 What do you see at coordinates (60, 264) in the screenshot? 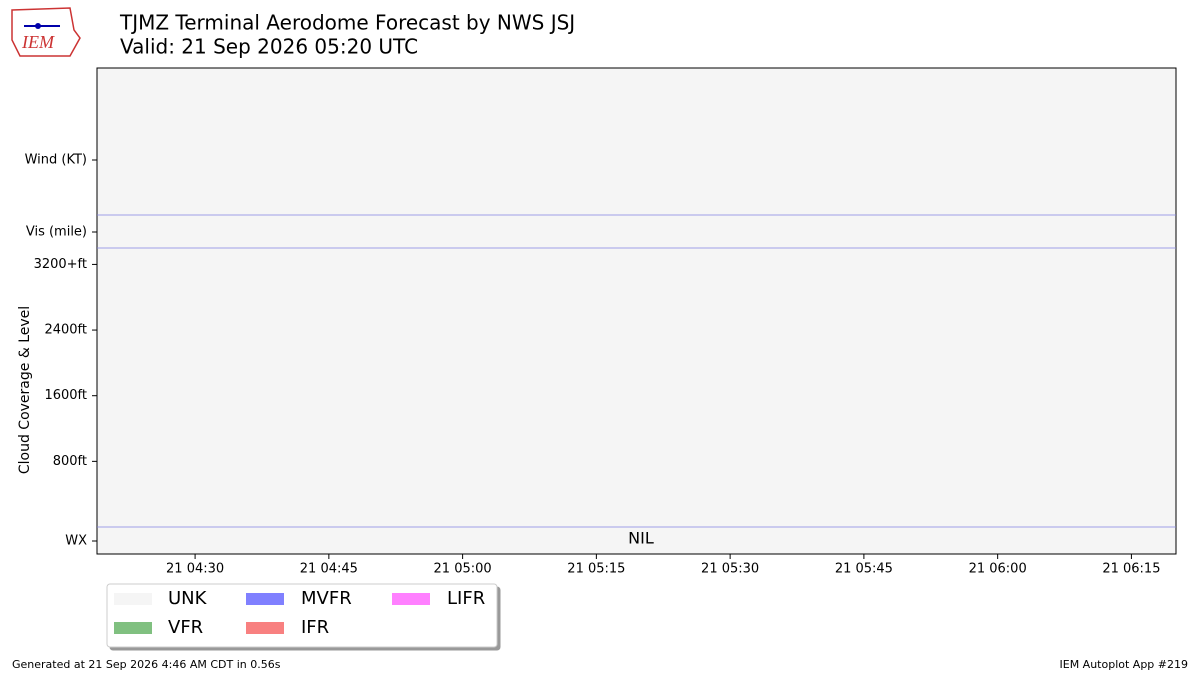
I see `y-tick-label: 3200+ft` at bounding box center [60, 264].